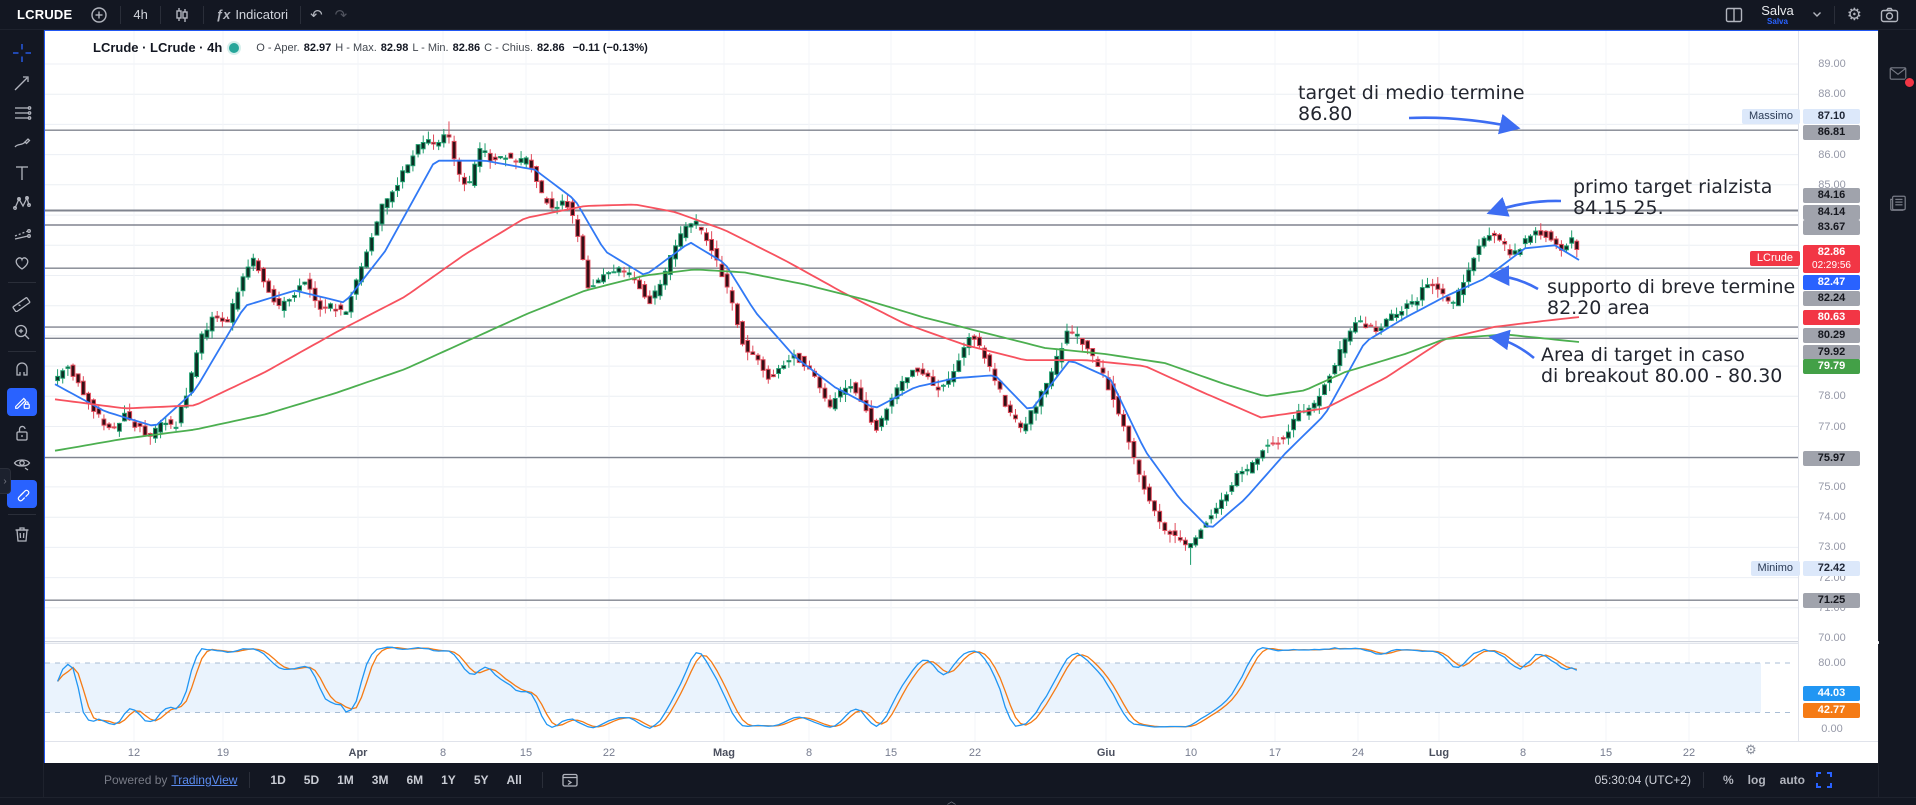  What do you see at coordinates (136, 780) in the screenshot?
I see `powered-by-label: Powered by` at bounding box center [136, 780].